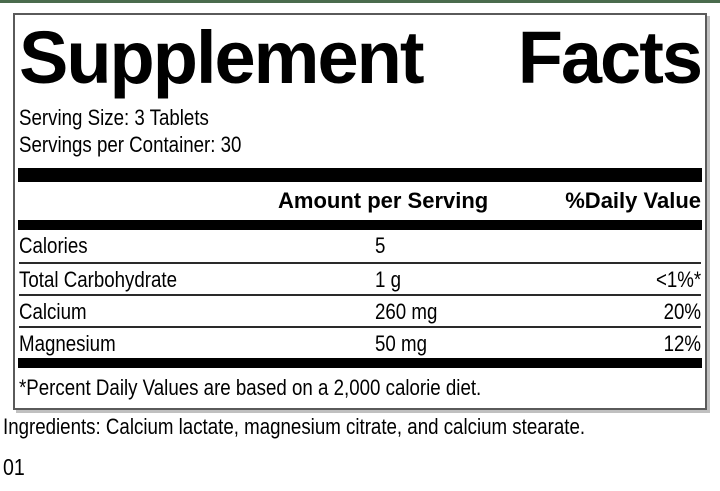 The width and height of the screenshot is (720, 491). I want to click on nutrient-amount: 5, so click(380, 245).